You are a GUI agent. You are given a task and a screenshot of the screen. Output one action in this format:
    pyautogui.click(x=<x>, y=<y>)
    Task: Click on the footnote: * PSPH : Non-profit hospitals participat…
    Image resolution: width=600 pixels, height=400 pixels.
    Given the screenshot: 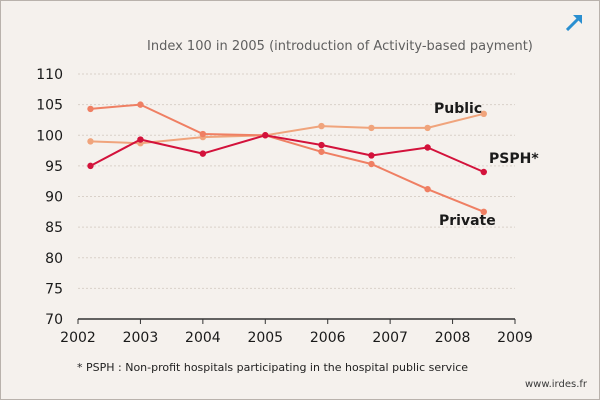 What is the action you would take?
    pyautogui.click(x=273, y=367)
    